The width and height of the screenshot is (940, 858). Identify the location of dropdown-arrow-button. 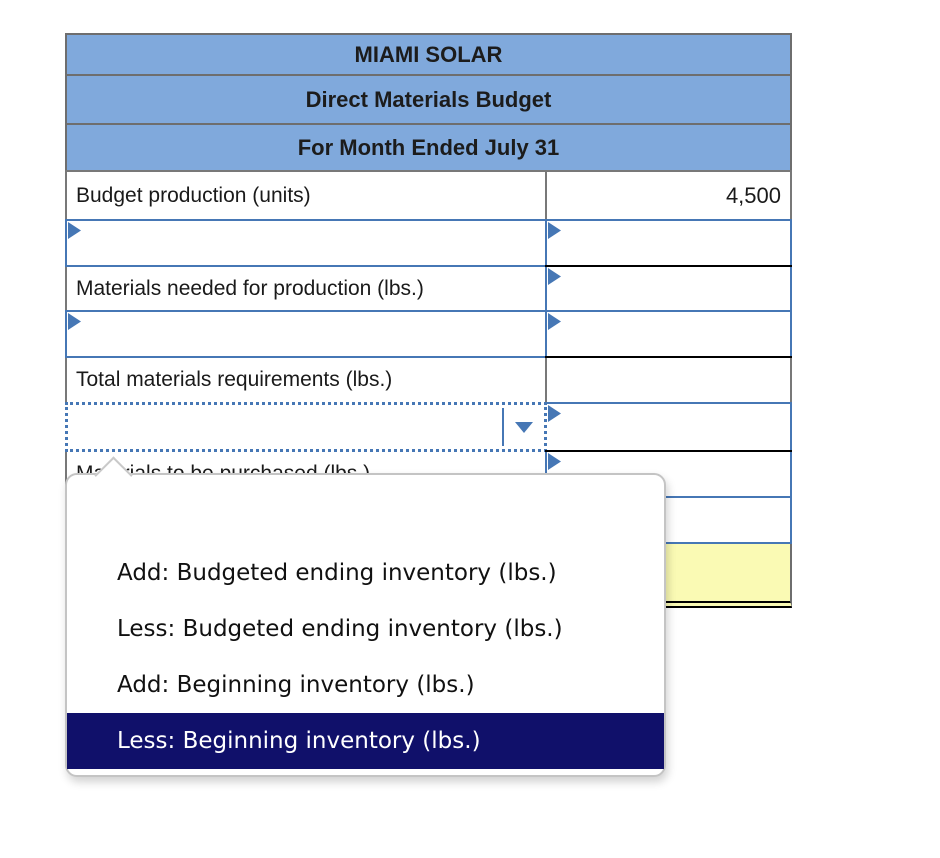
(524, 427).